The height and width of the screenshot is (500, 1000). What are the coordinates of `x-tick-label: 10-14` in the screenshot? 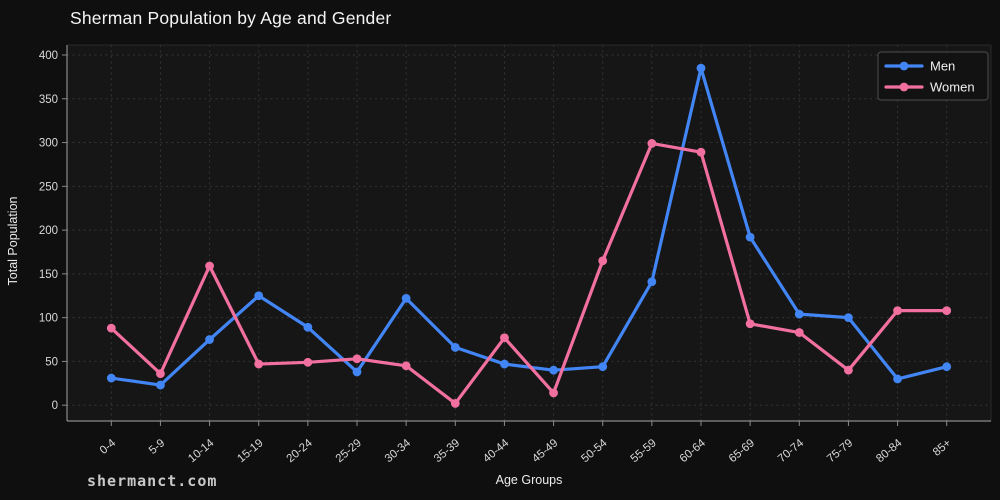 It's located at (201, 451).